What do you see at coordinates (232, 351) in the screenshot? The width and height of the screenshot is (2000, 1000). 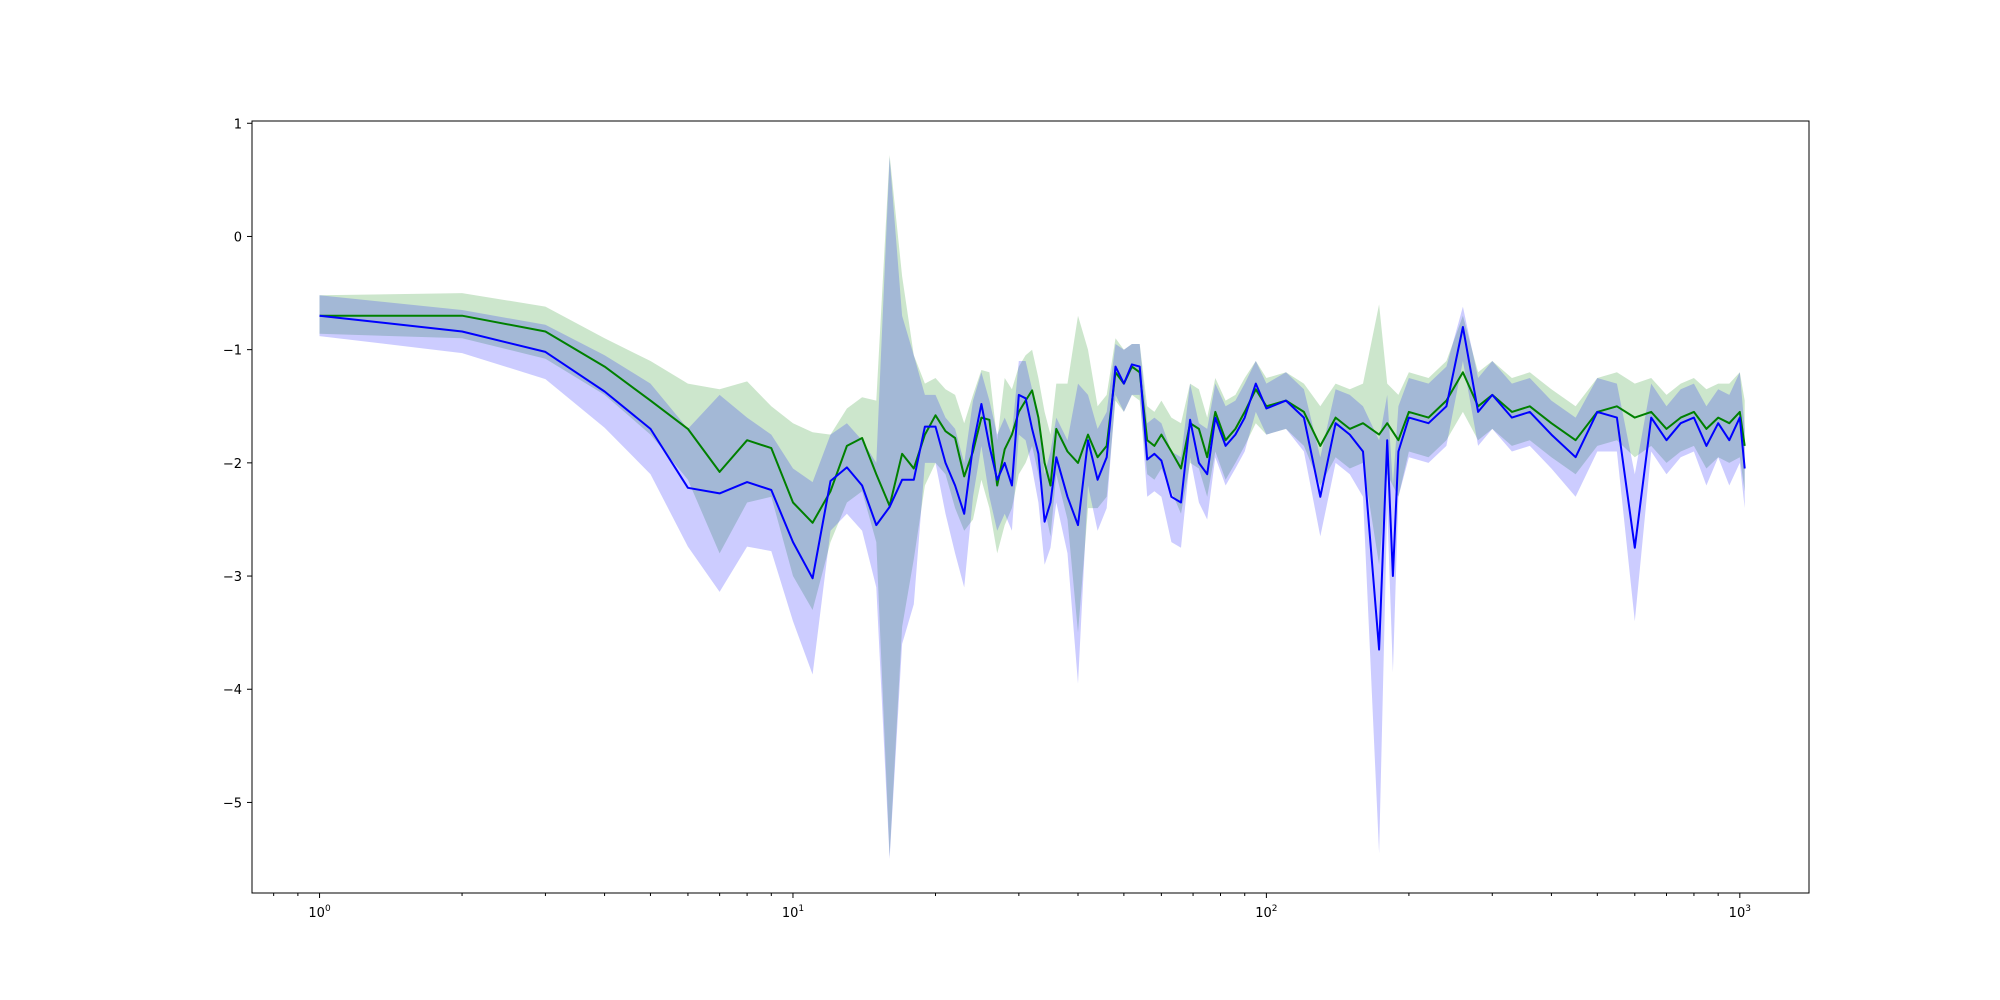 I see `y-tick-label: −1` at bounding box center [232, 351].